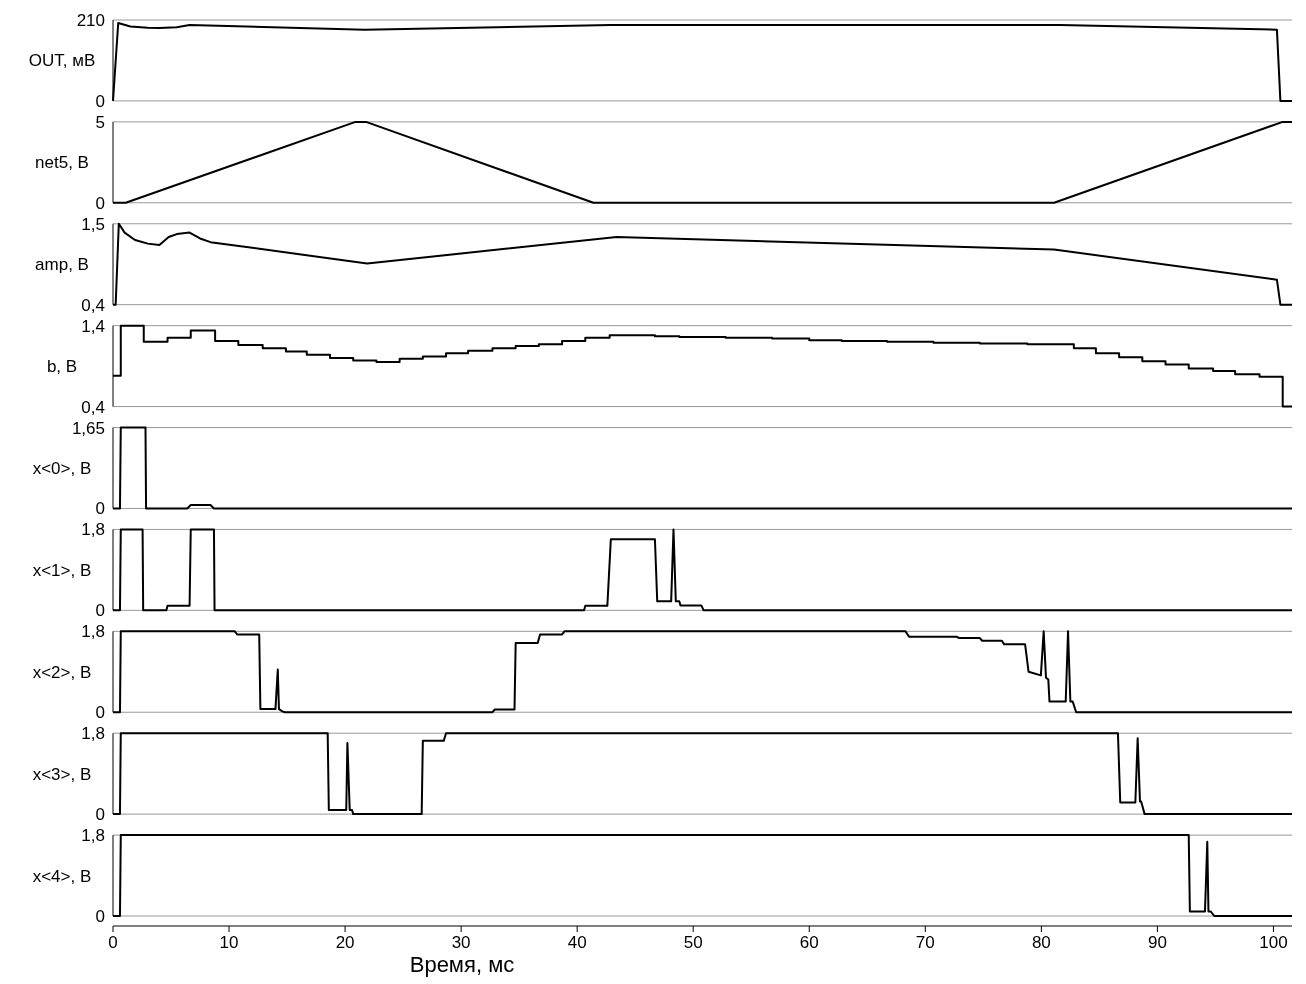 This screenshot has height=984, width=1306. Describe the element at coordinates (62, 367) in the screenshot. I see `y-axis-title: b, B` at that location.